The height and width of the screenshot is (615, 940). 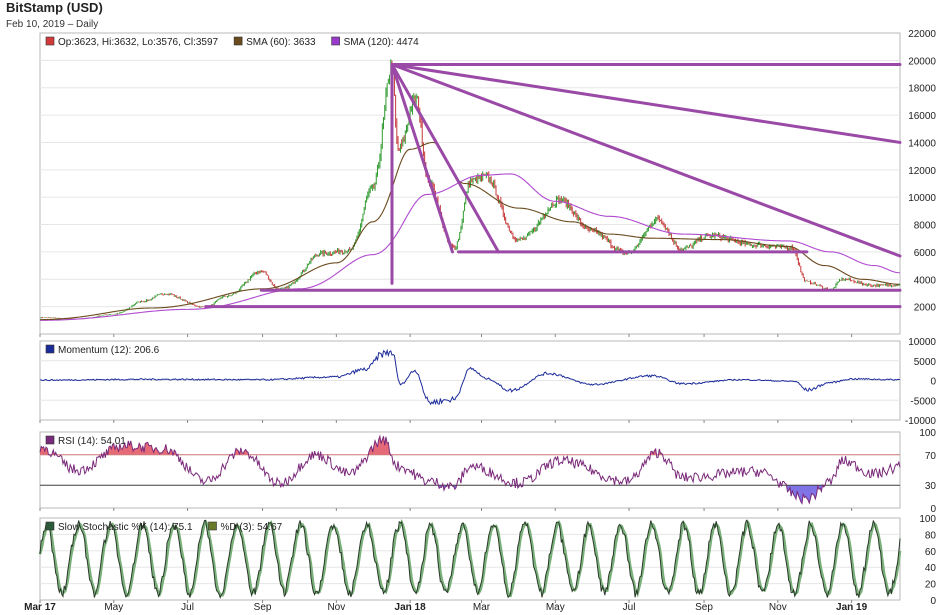 I want to click on momentum-line, so click(x=470, y=377).